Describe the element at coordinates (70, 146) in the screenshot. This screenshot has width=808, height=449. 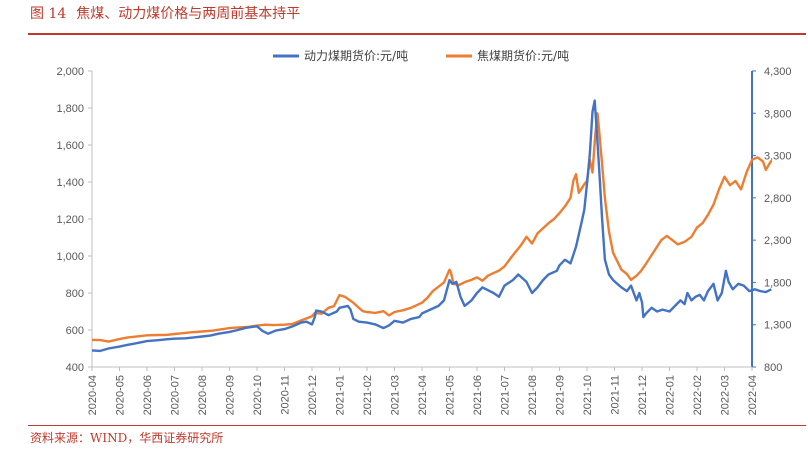
I see `left-axis-tick-label: 1,600` at that location.